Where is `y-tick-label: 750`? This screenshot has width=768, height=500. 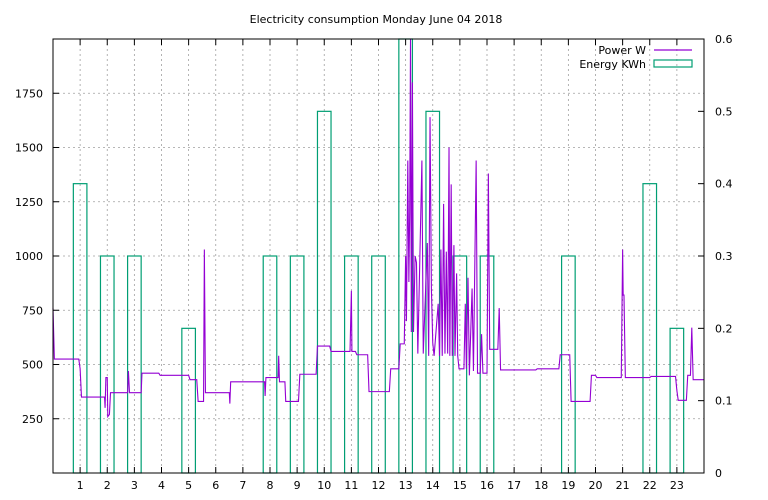 y-tick-label: 750 is located at coordinates (32, 310).